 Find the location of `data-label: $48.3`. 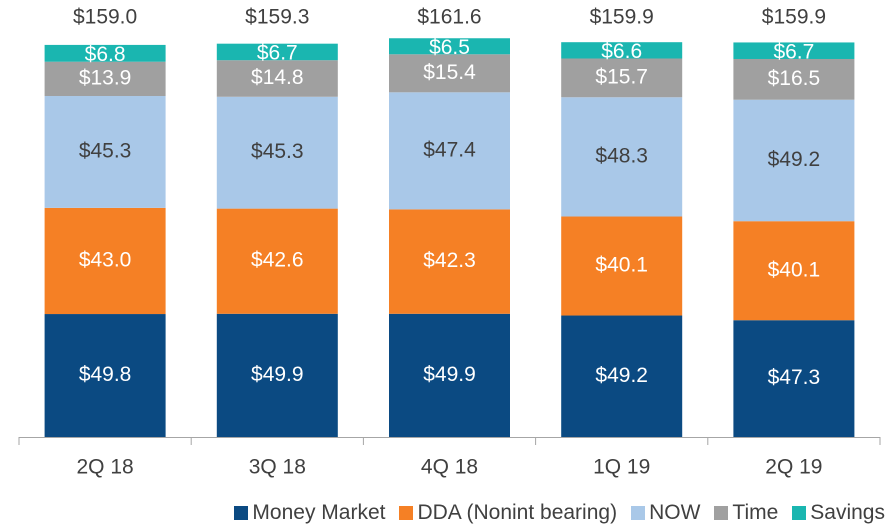

data-label: $48.3 is located at coordinates (621, 155).